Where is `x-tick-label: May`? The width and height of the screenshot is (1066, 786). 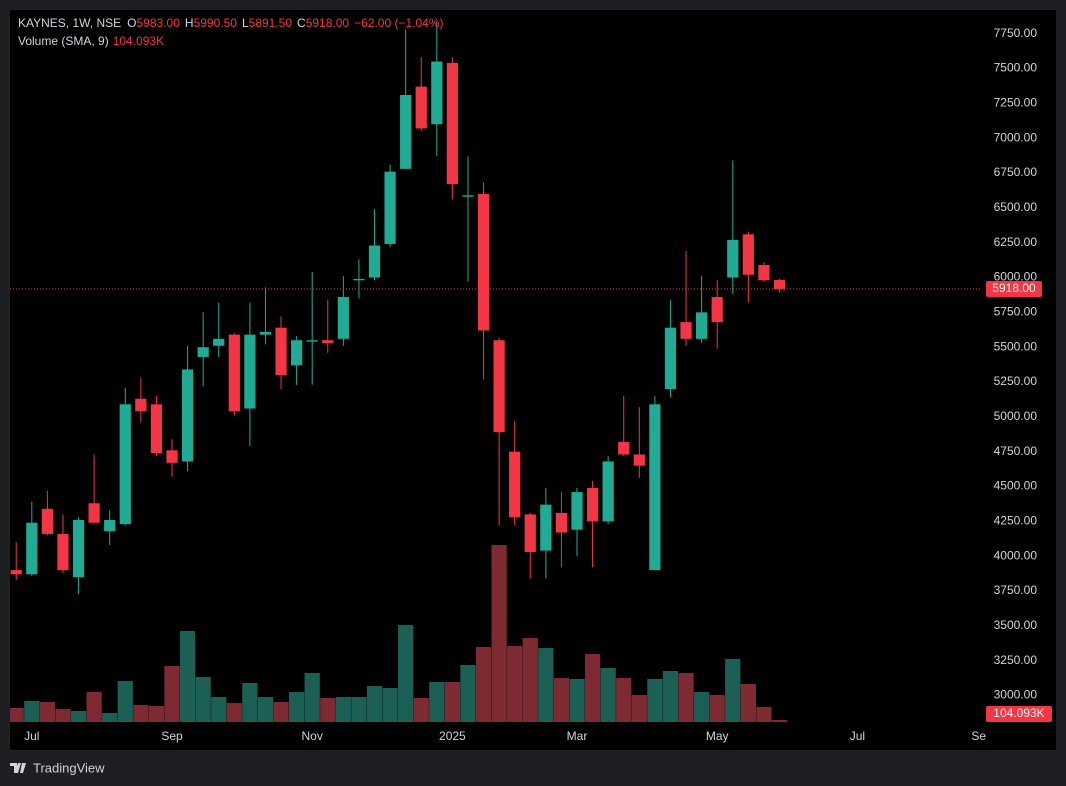
x-tick-label: May is located at coordinates (717, 736).